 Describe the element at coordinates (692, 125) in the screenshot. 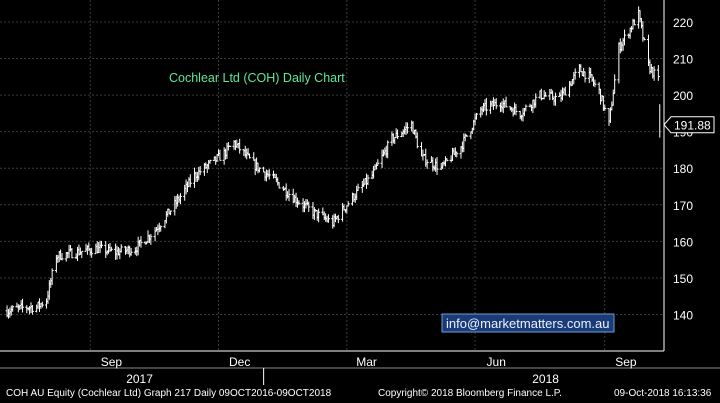

I see `last-price-label: 191.88` at that location.